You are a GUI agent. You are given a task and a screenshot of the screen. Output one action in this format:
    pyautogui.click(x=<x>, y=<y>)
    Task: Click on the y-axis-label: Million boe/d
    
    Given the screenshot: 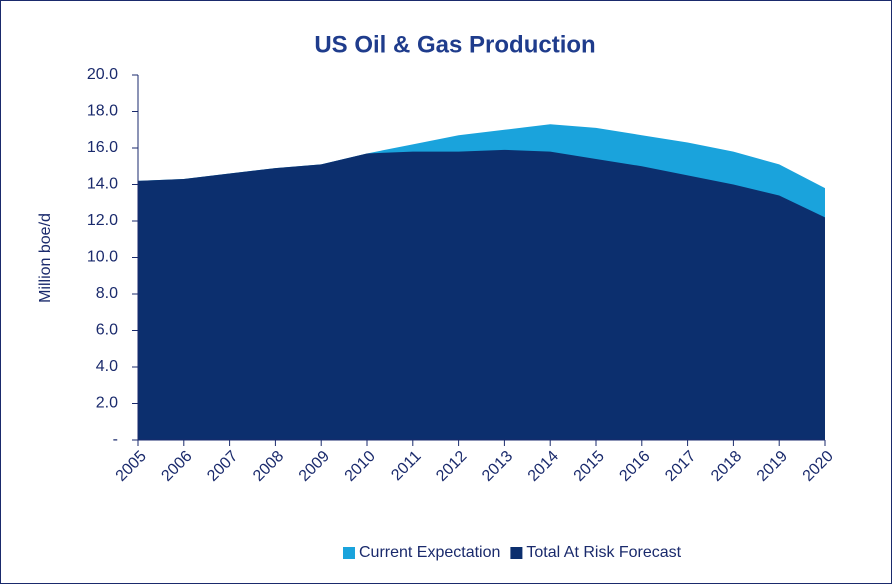 What is the action you would take?
    pyautogui.click(x=45, y=258)
    